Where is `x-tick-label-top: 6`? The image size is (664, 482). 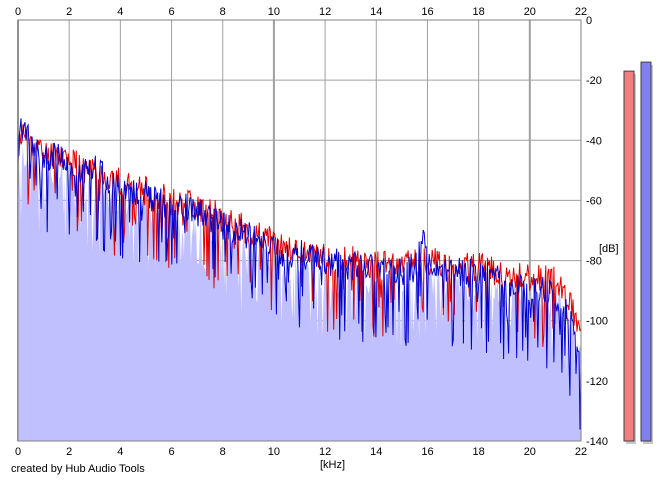 x-tick-label-top: 6 is located at coordinates (171, 12).